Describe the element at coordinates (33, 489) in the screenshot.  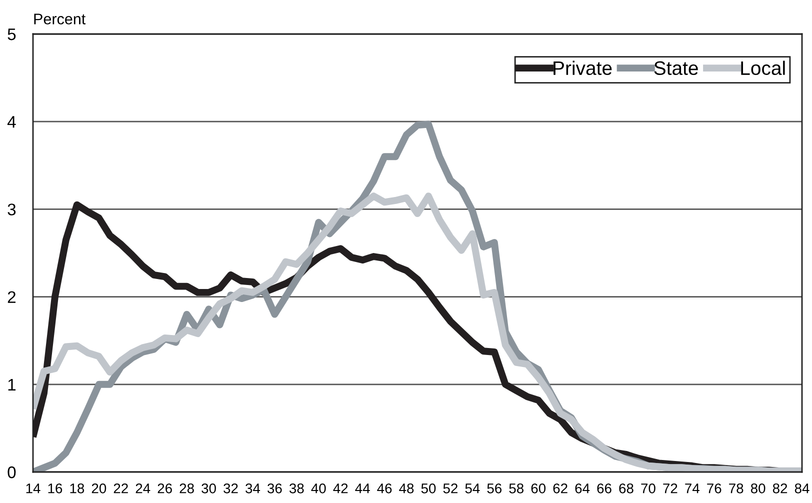
I see `x-tick-label: 14` at that location.